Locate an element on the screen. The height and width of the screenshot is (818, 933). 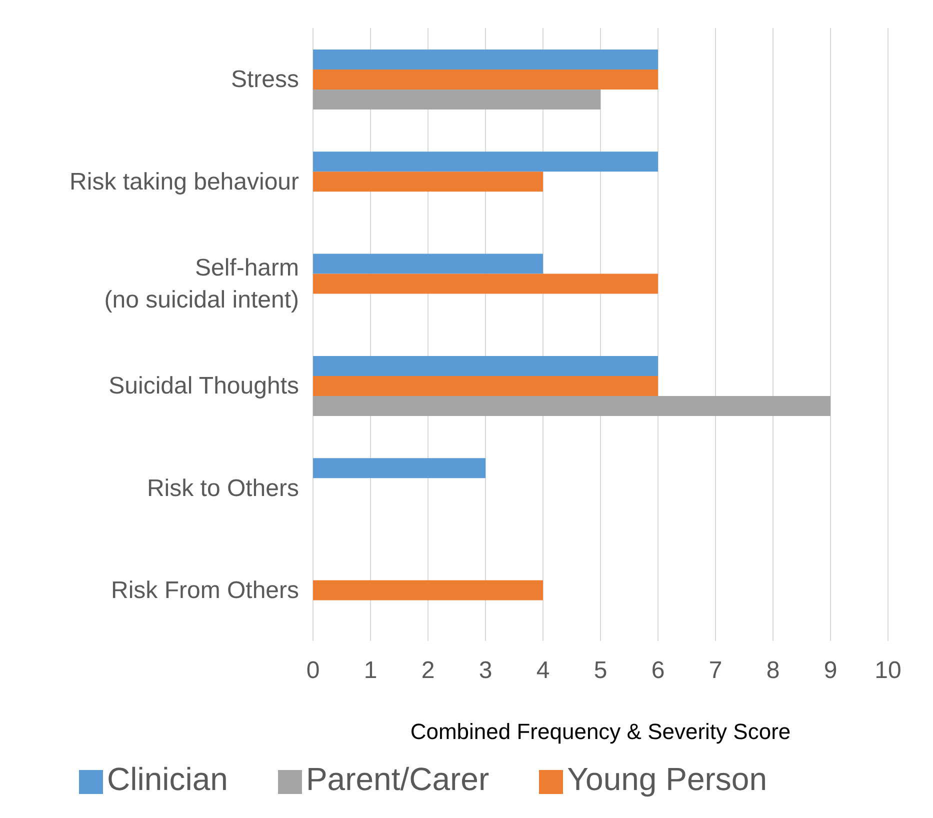
y-tick-label: Stress is located at coordinates (264, 79).